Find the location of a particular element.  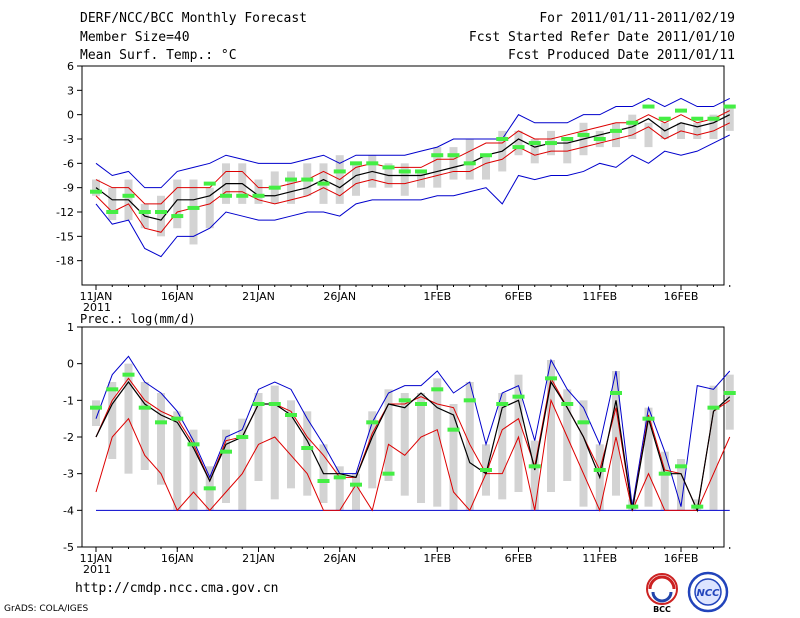

y-tick-label: 3 is located at coordinates (70, 90).